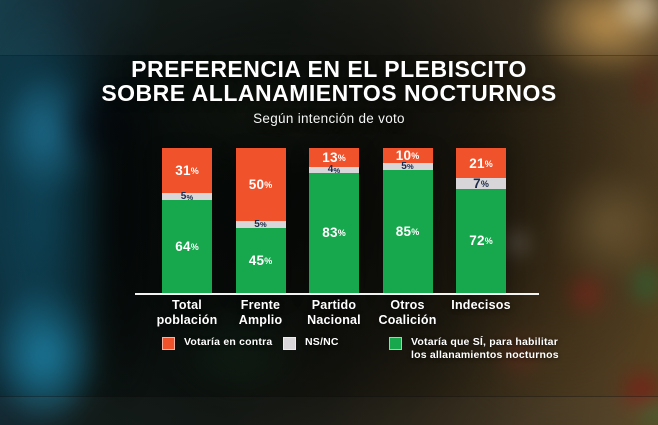  What do you see at coordinates (256, 184) in the screenshot?
I see `segment-value: 50` at bounding box center [256, 184].